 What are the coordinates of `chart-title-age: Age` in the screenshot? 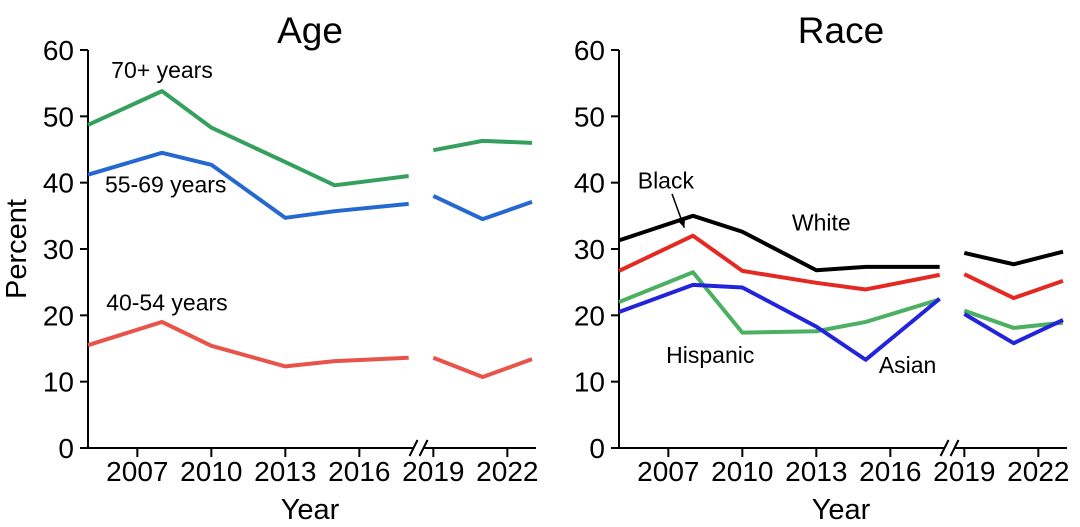 It's located at (310, 30).